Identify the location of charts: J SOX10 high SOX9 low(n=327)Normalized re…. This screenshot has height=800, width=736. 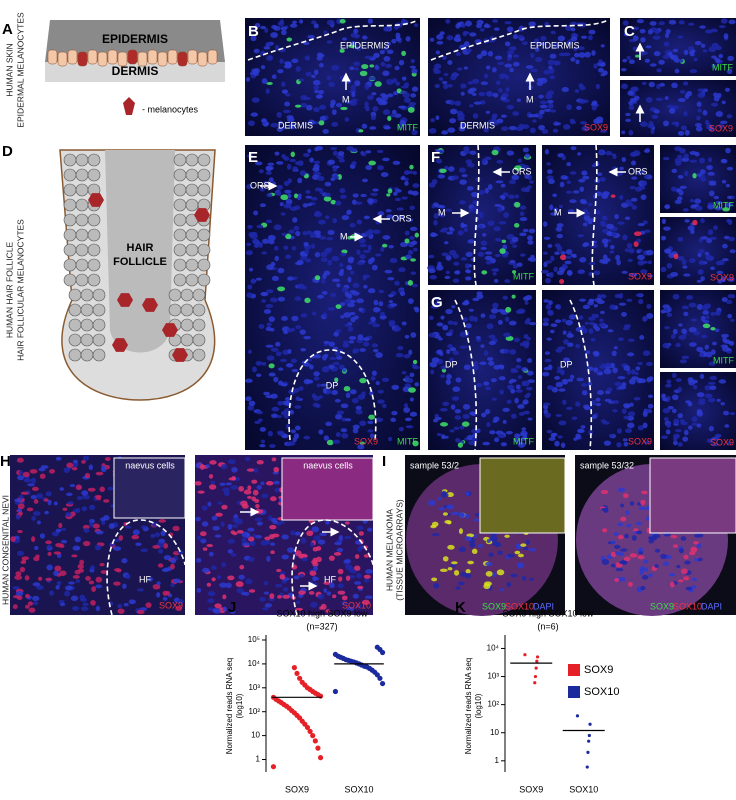
(422, 696).